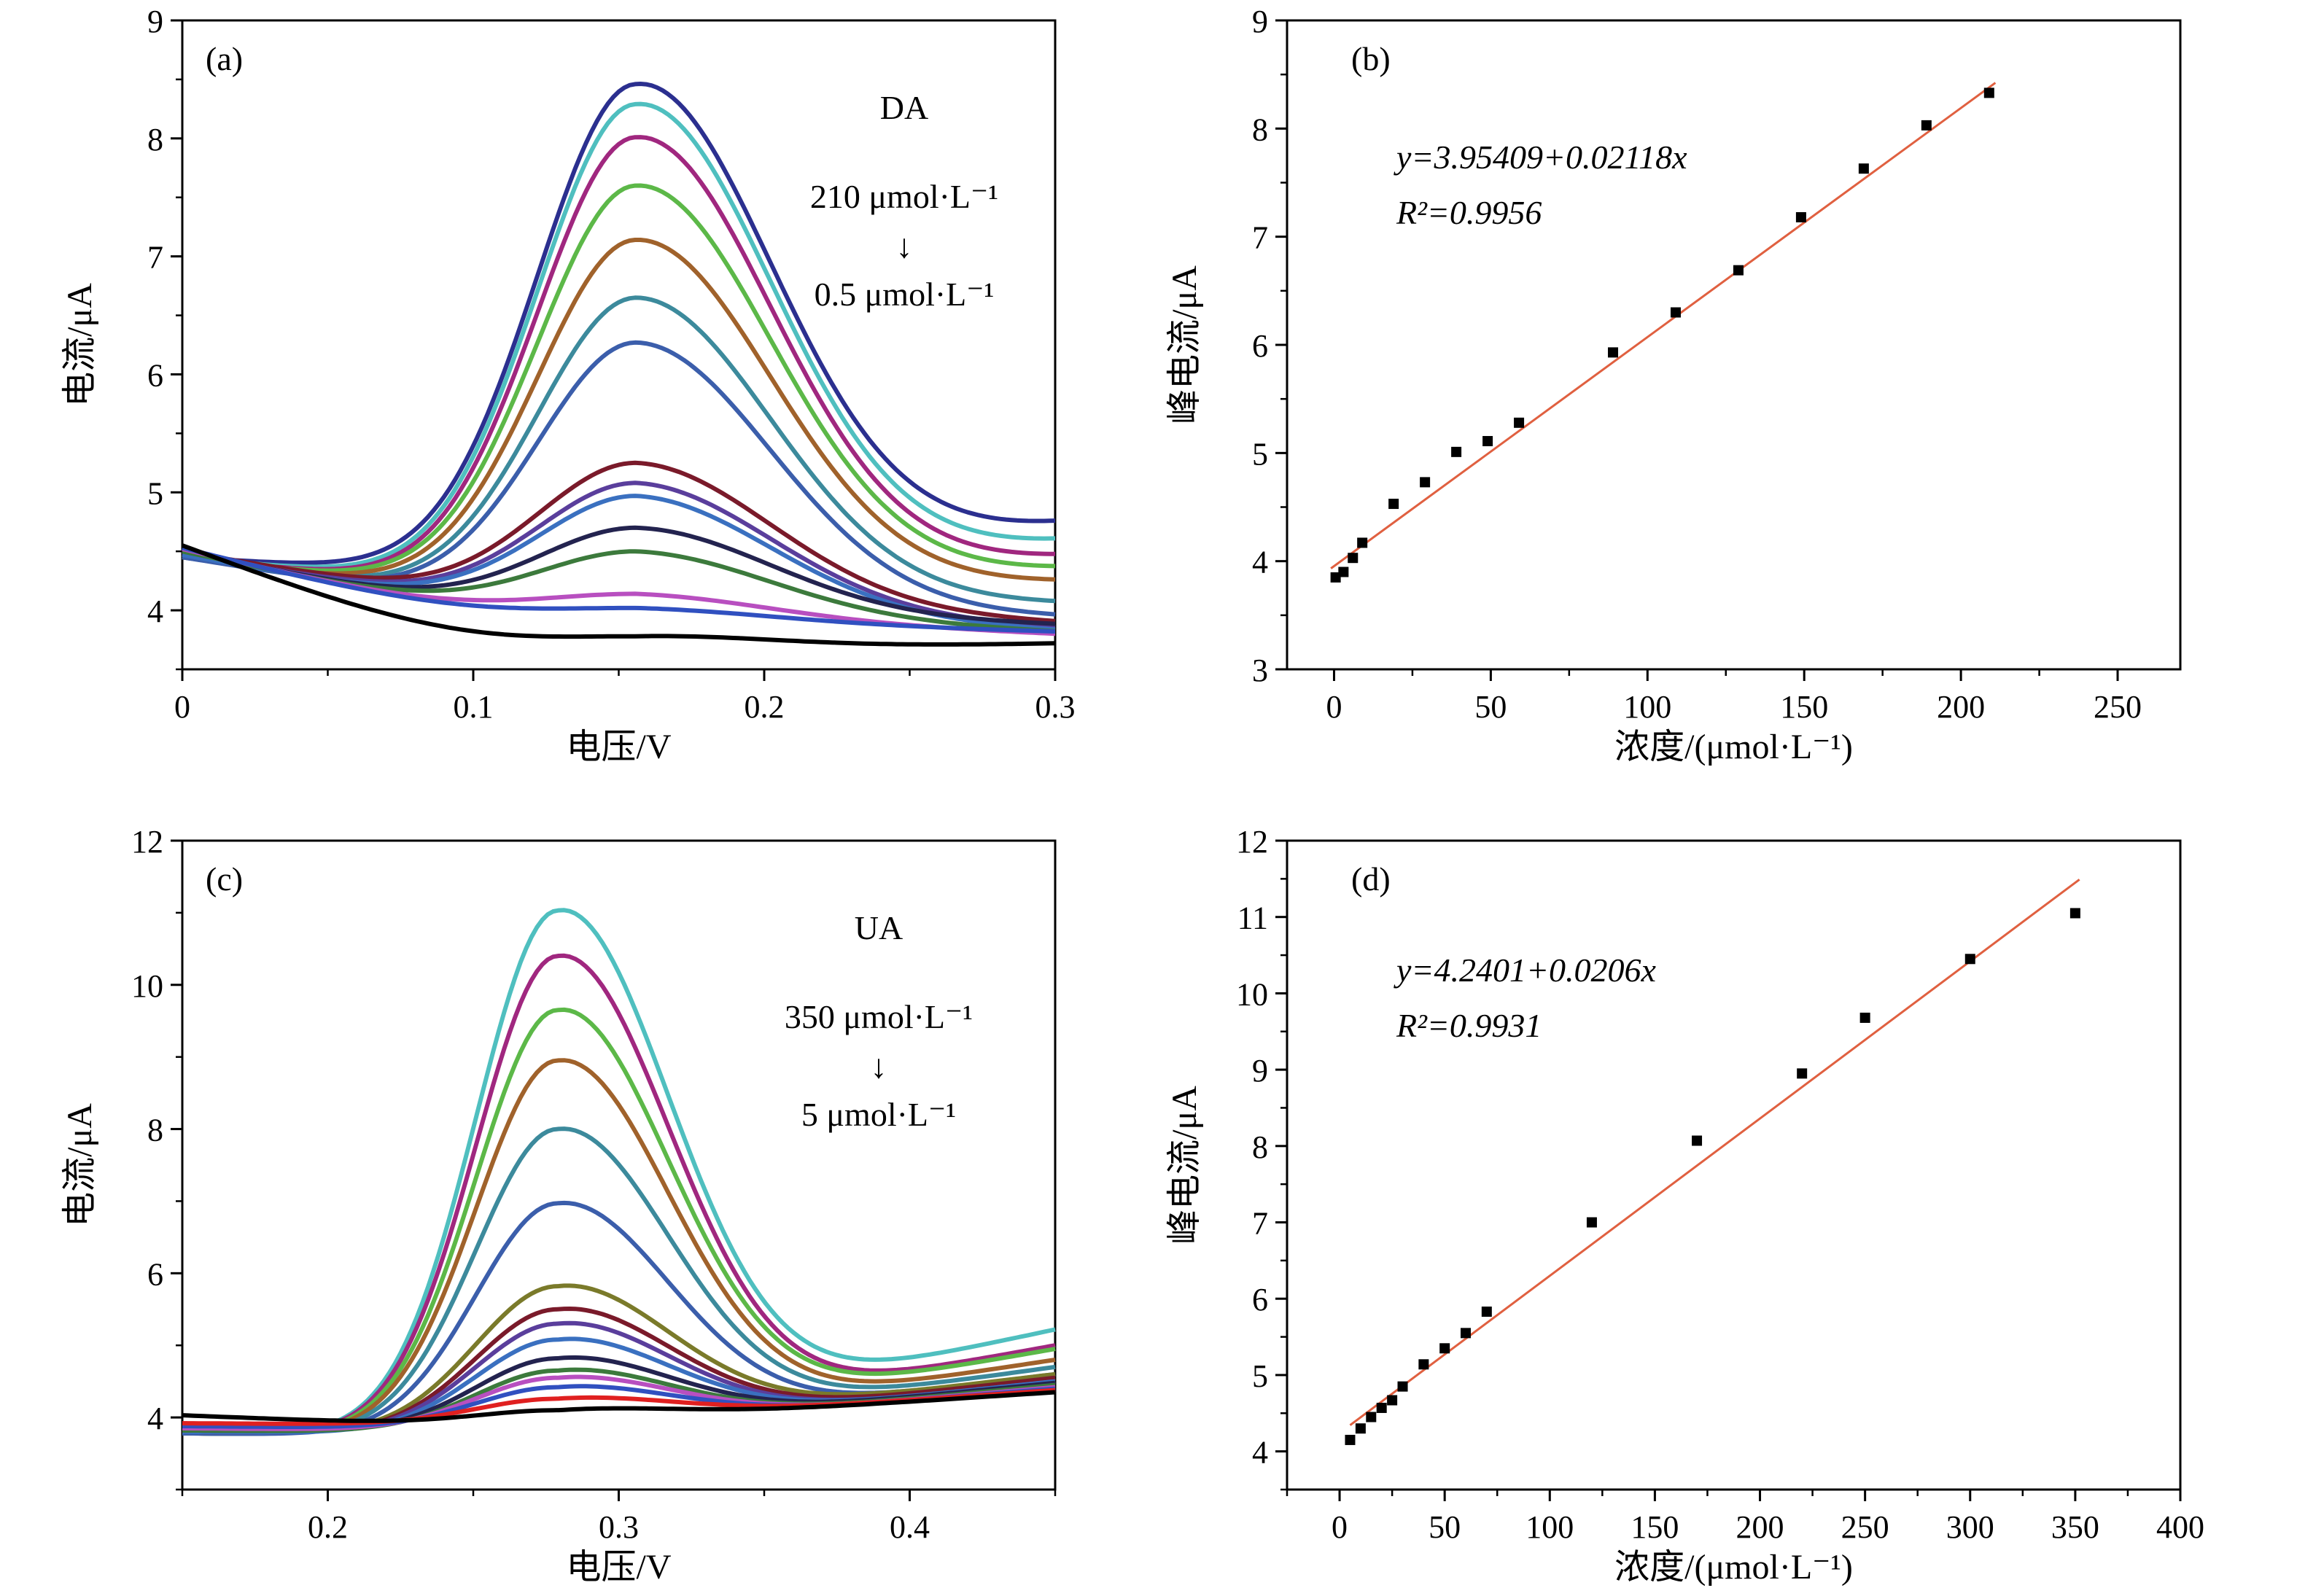  I want to click on x-tick-label: 0.1, so click(474, 707).